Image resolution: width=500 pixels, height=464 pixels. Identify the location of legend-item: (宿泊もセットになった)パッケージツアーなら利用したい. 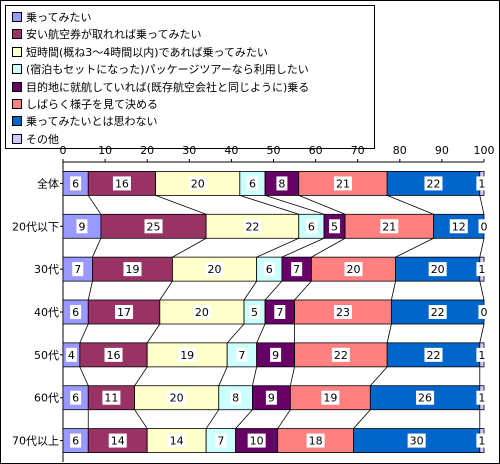
(160, 69).